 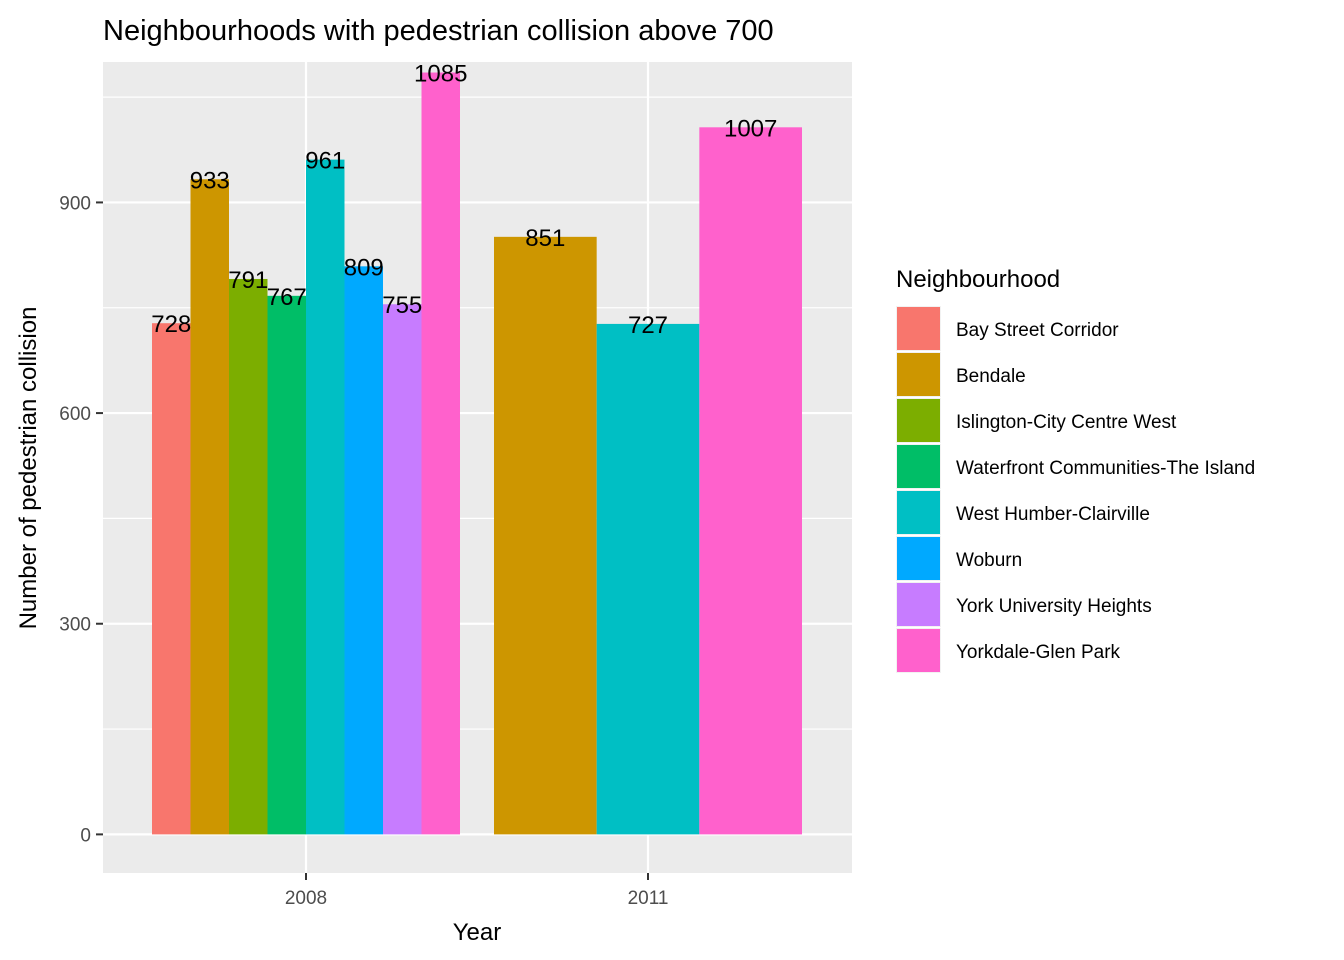 What do you see at coordinates (287, 297) in the screenshot?
I see `data-label-2008-waterfront-communities-the-island: 767` at bounding box center [287, 297].